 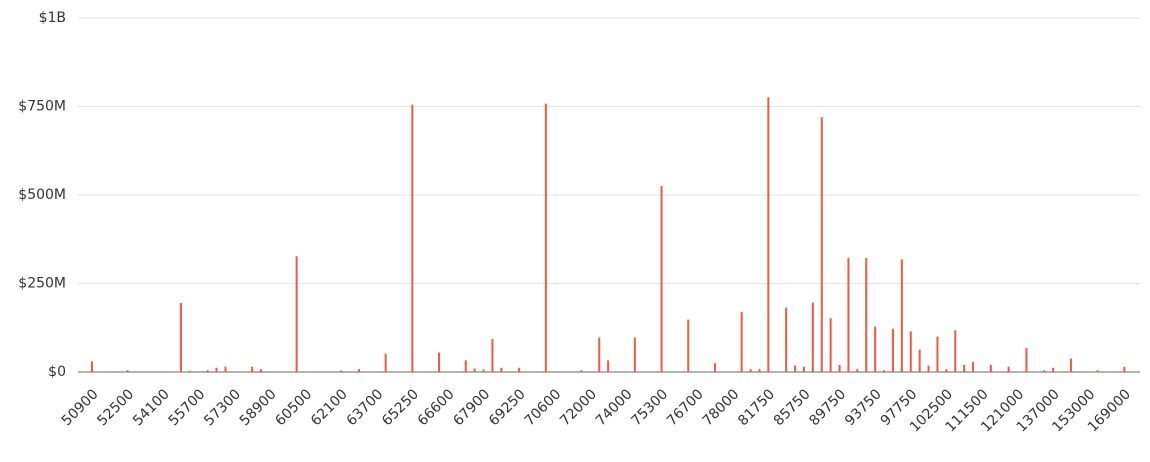 What do you see at coordinates (42, 107) in the screenshot?
I see `y-tick-label: $750M` at bounding box center [42, 107].